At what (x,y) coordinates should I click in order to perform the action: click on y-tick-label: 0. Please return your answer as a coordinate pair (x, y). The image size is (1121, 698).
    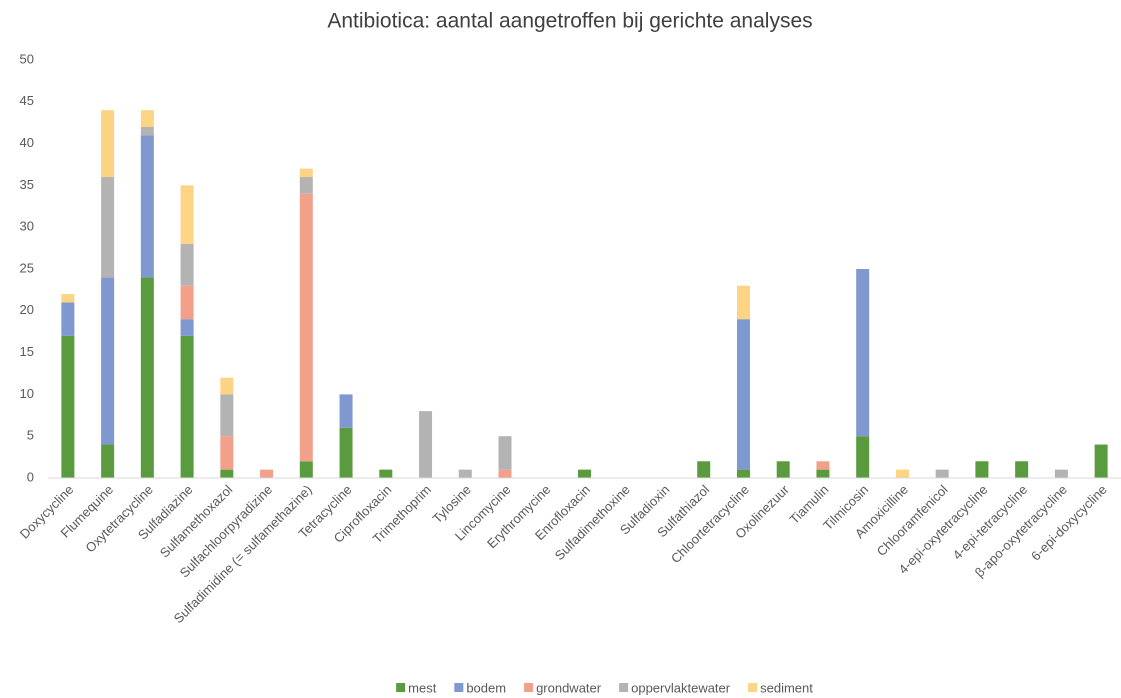
    Looking at the image, I should click on (30, 476).